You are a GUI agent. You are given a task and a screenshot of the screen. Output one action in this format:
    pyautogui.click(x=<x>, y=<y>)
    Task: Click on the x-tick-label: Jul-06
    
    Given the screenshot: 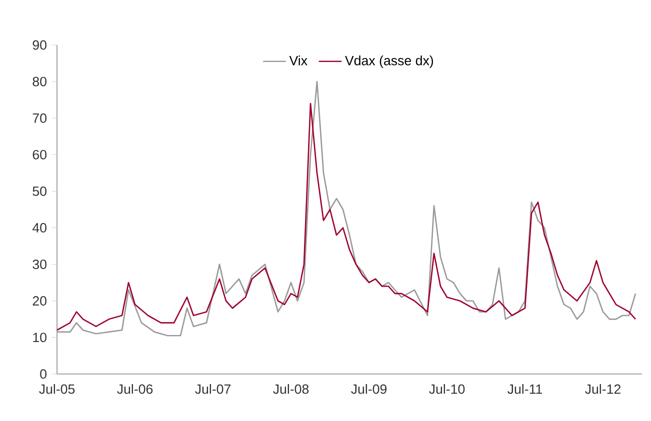 What is the action you would take?
    pyautogui.click(x=135, y=389)
    